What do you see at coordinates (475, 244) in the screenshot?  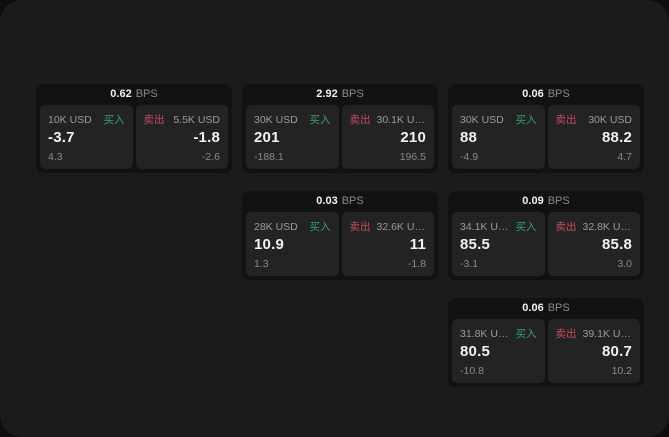 I see `buy-price: 85.5` at bounding box center [475, 244].